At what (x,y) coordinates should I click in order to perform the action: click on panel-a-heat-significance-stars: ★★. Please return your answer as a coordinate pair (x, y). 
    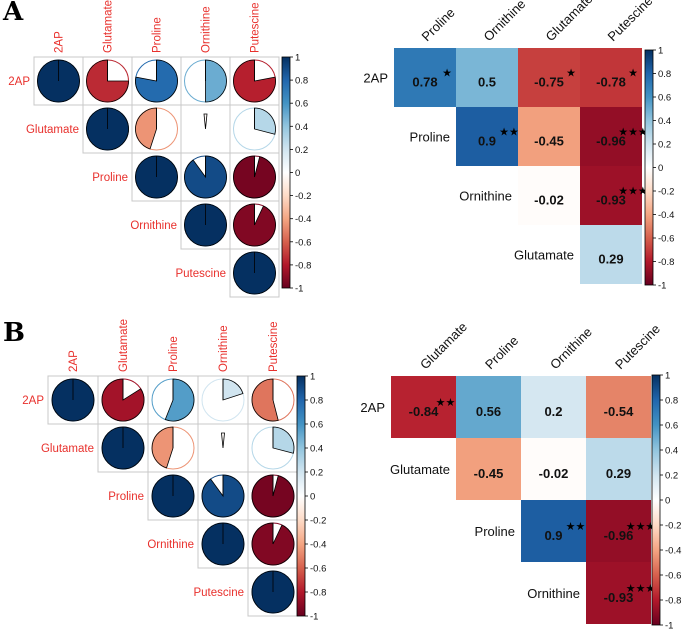
    Looking at the image, I should click on (509, 132).